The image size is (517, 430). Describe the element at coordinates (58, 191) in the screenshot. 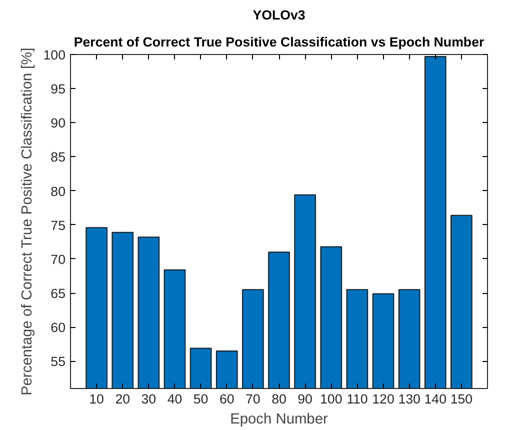

I see `y-tick-label: 80` at that location.